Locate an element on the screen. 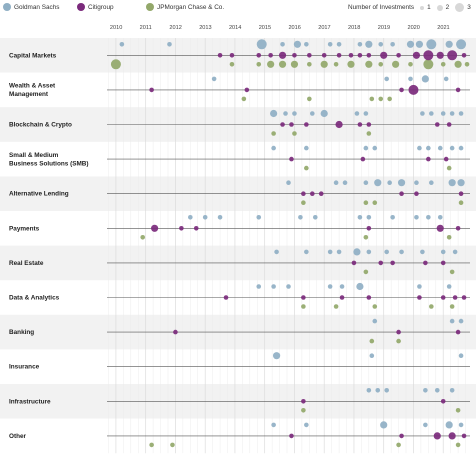 The image size is (476, 460). category-row: Payments is located at coordinates (239, 227).